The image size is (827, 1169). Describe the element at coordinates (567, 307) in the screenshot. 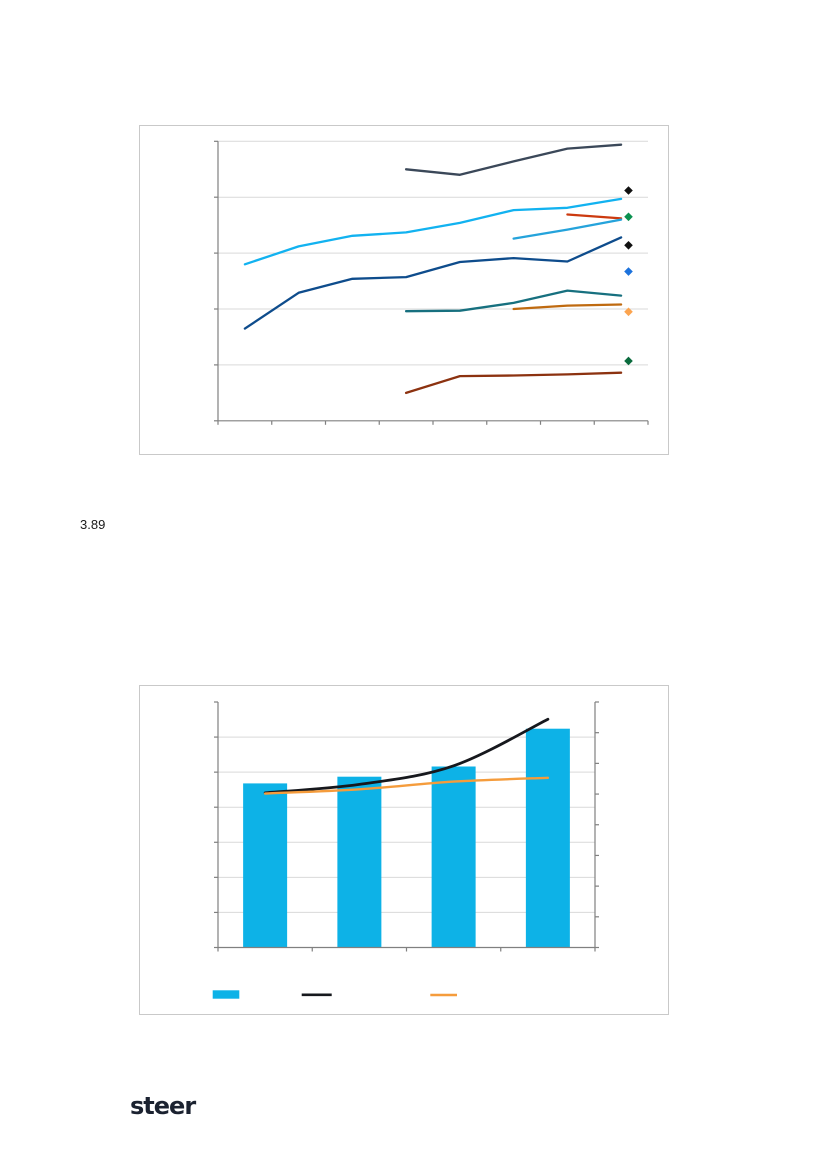

I see `series-dark-orange` at that location.